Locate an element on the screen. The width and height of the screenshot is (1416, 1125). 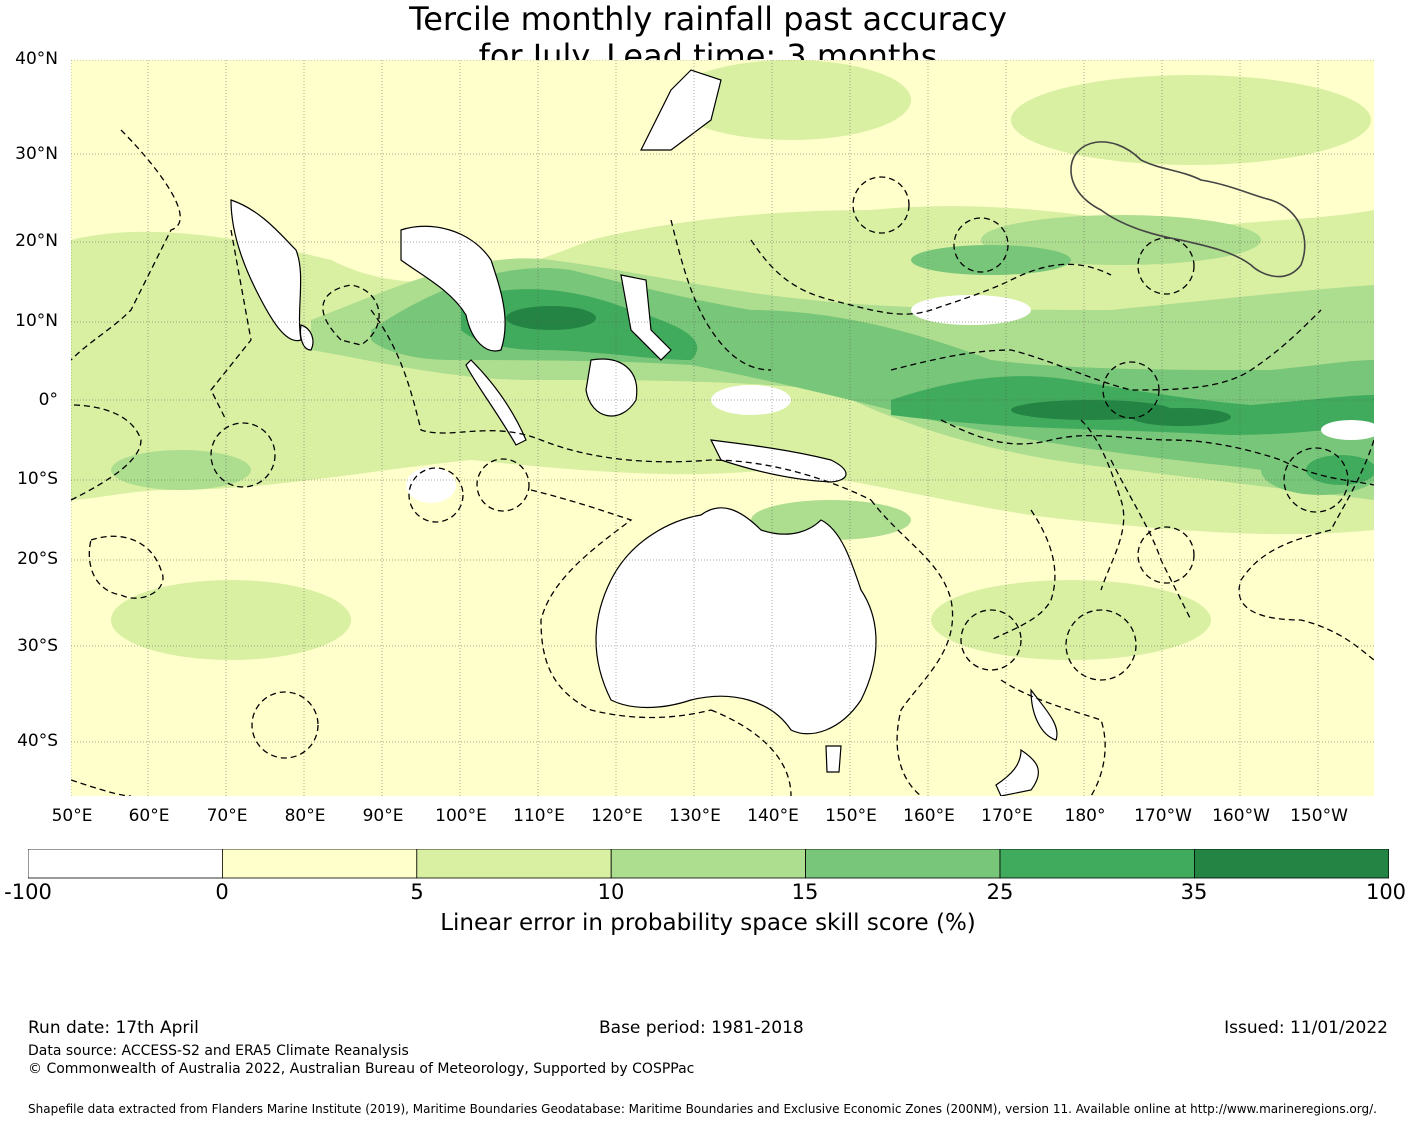
australia is located at coordinates (736, 621).